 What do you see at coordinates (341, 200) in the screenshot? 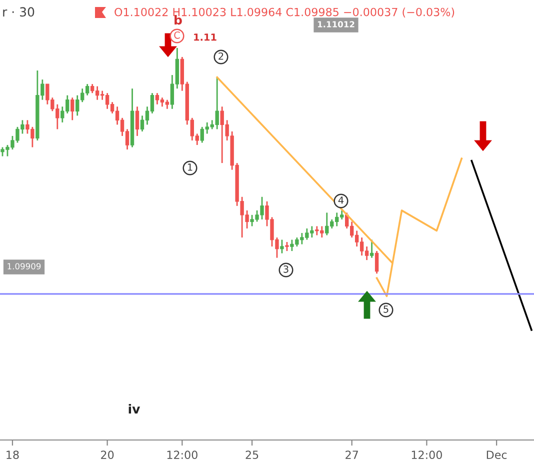
I see `annotation: 4` at bounding box center [341, 200].